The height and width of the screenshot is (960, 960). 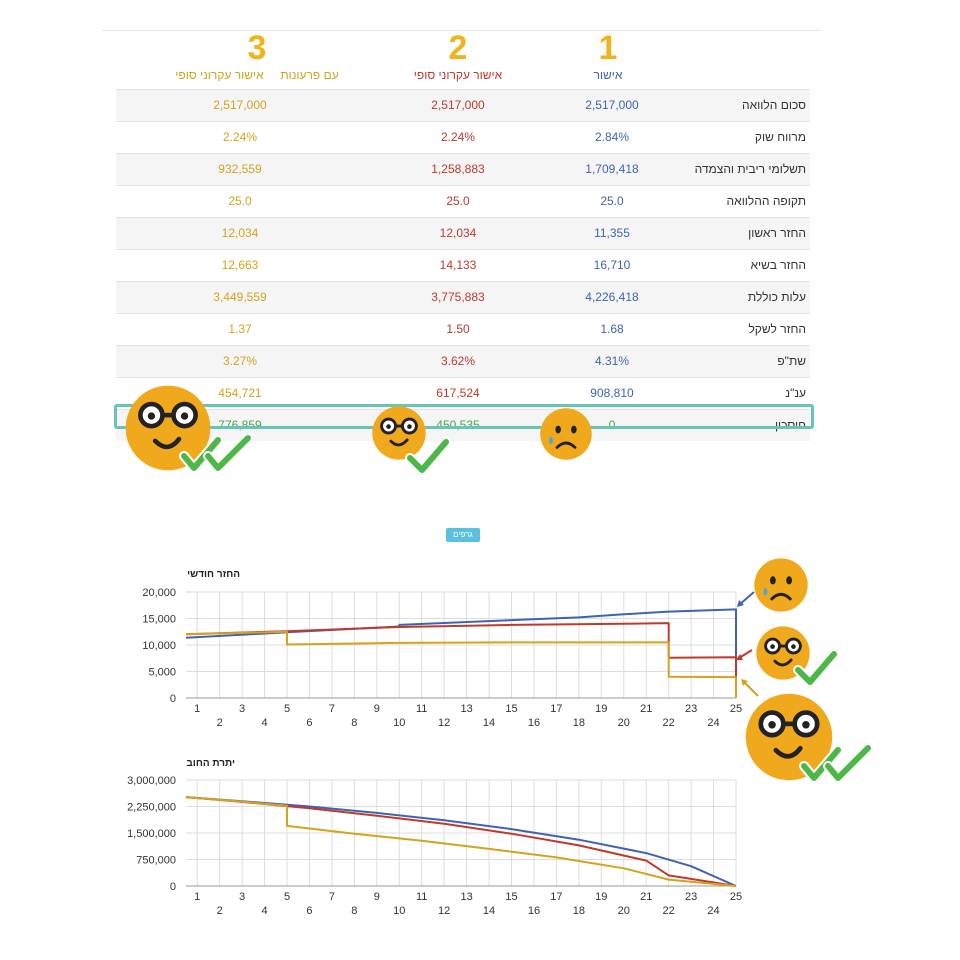 I want to click on y-tick-label: 750,000, so click(x=156, y=861).